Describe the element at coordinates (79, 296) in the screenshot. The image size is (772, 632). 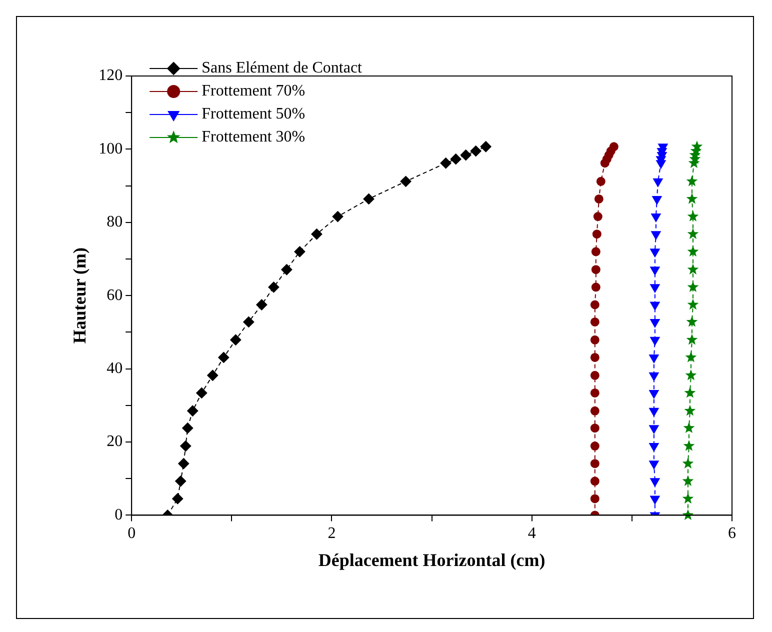
I see `y-axis-title: Hauteur (m)` at that location.